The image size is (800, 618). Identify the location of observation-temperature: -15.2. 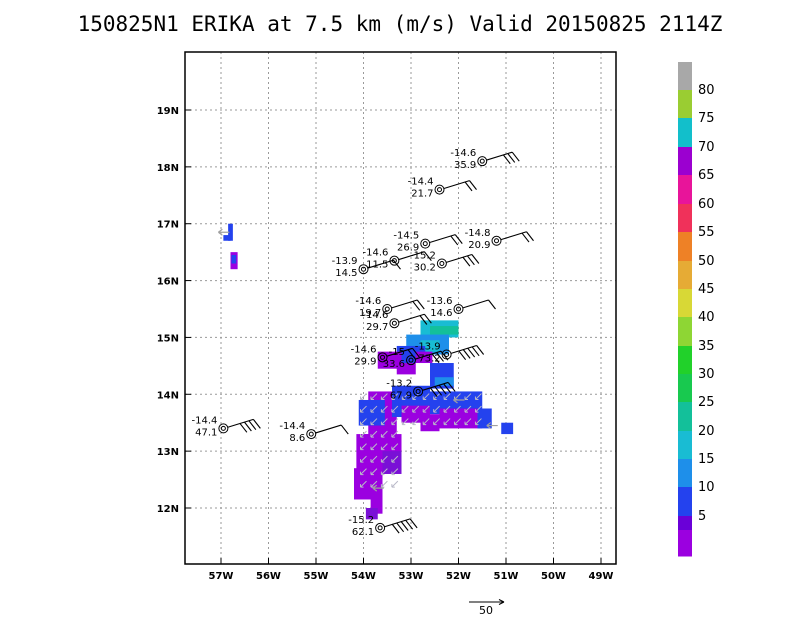
(423, 256).